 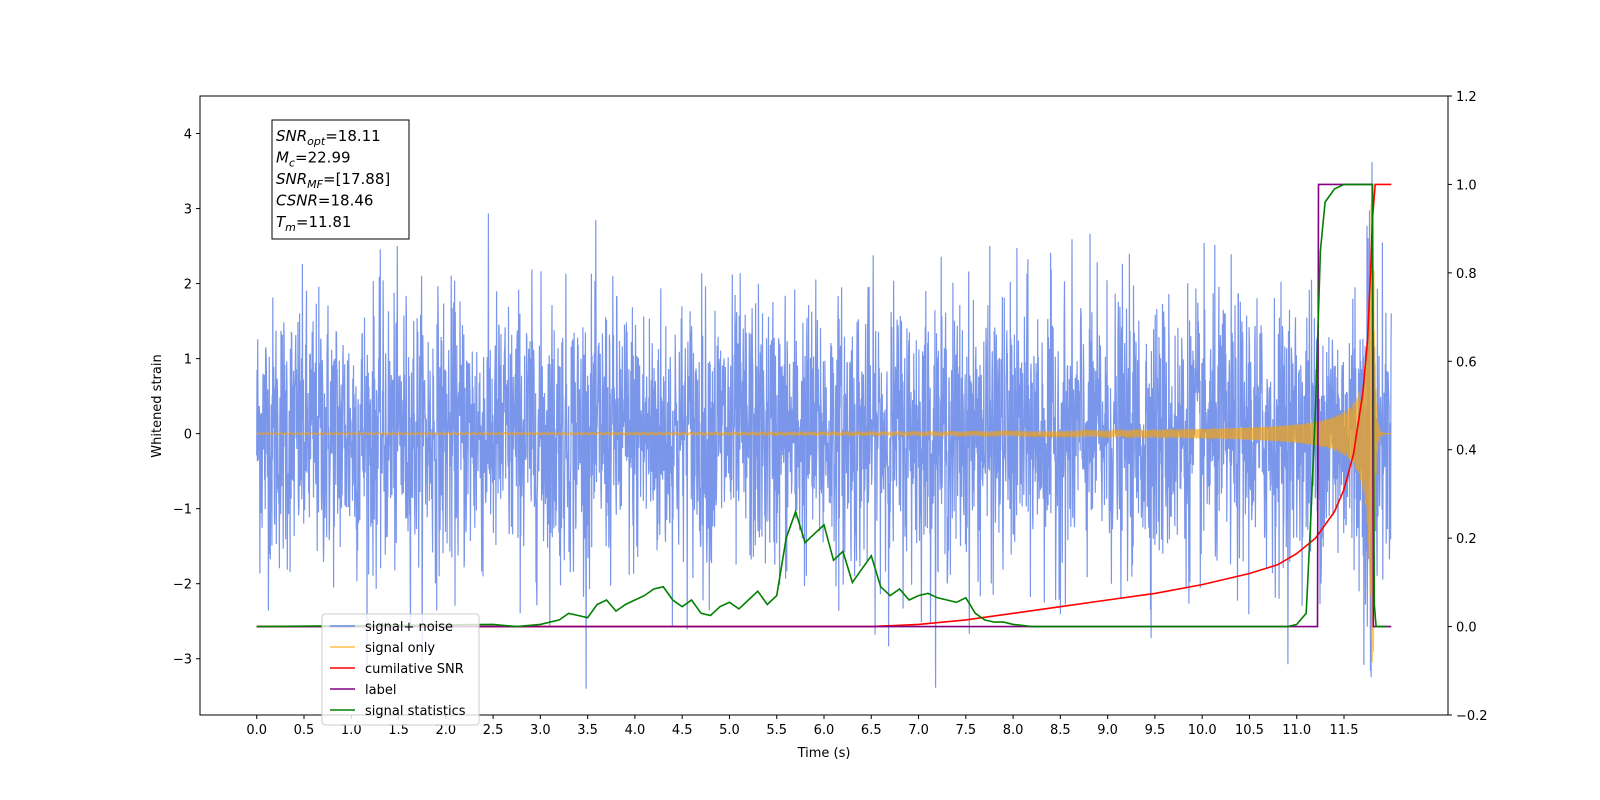 What do you see at coordinates (587, 730) in the screenshot?
I see `x-tick-label: 3.5` at bounding box center [587, 730].